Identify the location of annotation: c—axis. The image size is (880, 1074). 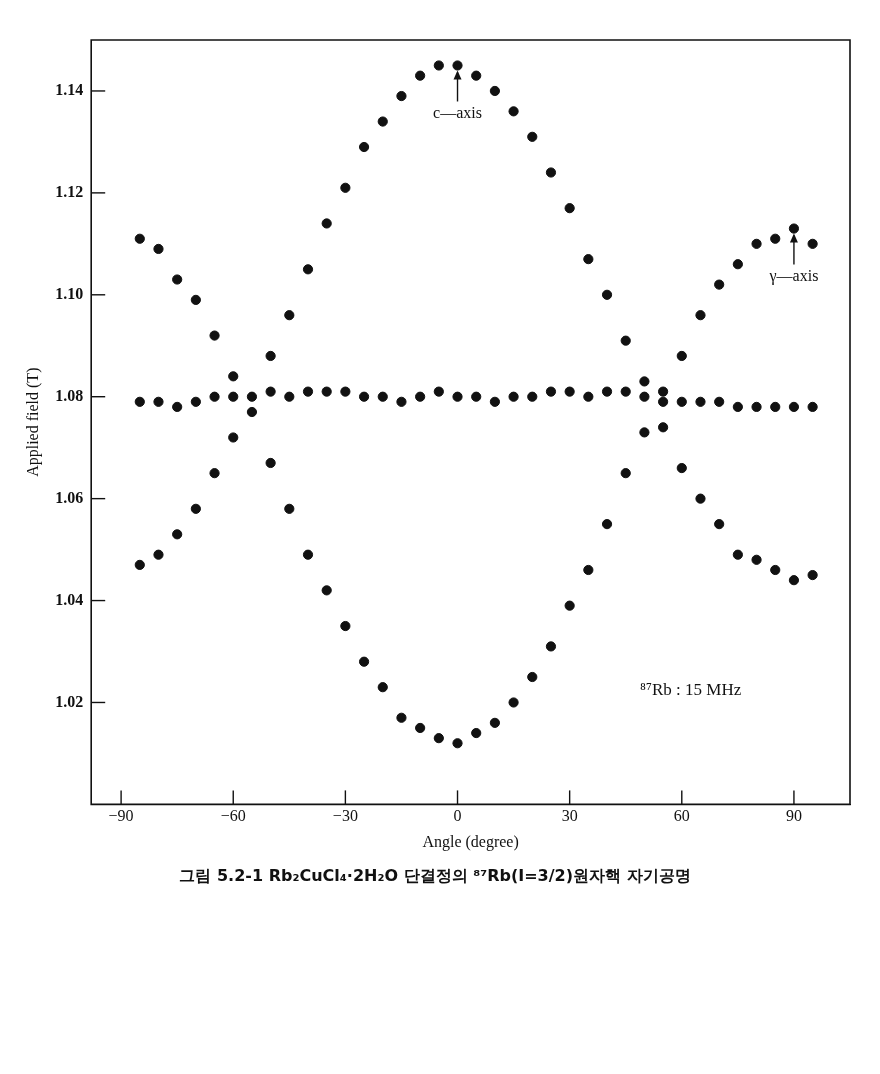
(457, 112).